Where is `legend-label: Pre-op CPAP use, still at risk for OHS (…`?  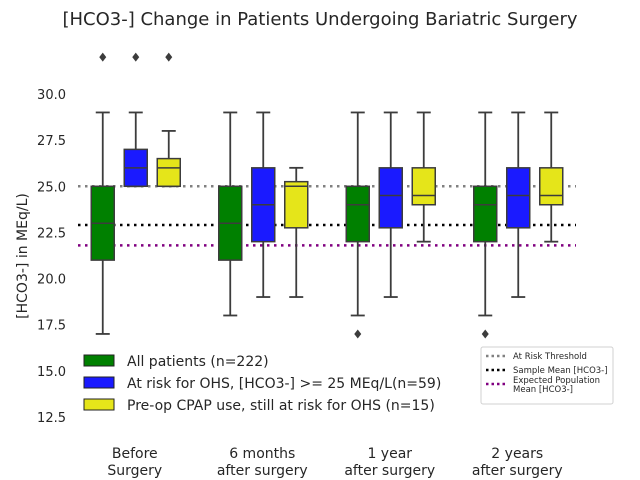 legend-label: Pre-op CPAP use, still at risk for OHS (… is located at coordinates (281, 406).